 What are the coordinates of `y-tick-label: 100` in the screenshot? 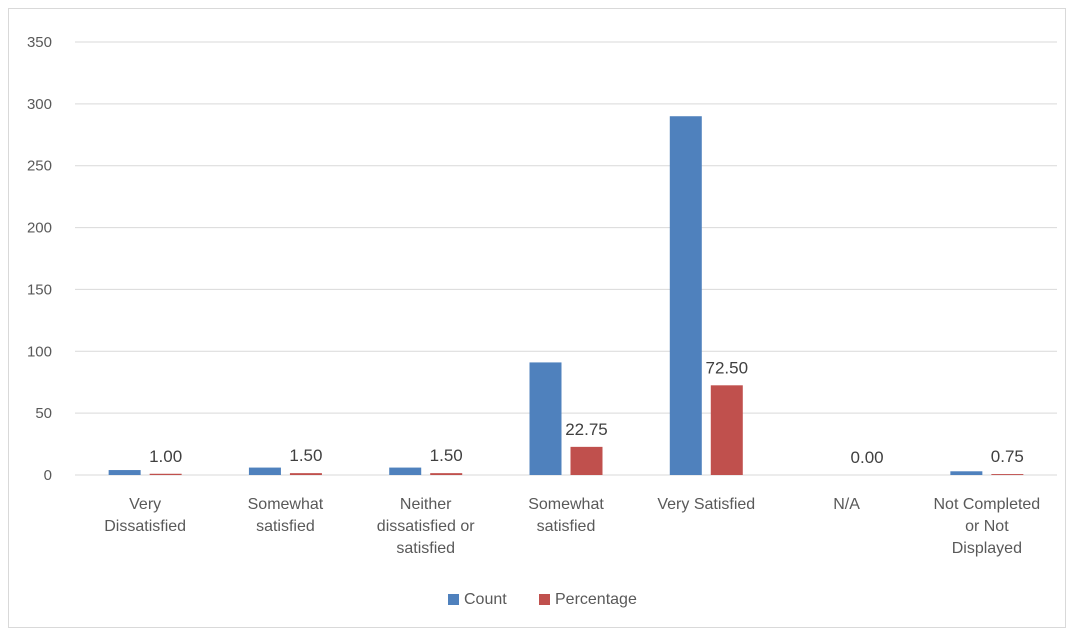 It's located at (39, 351).